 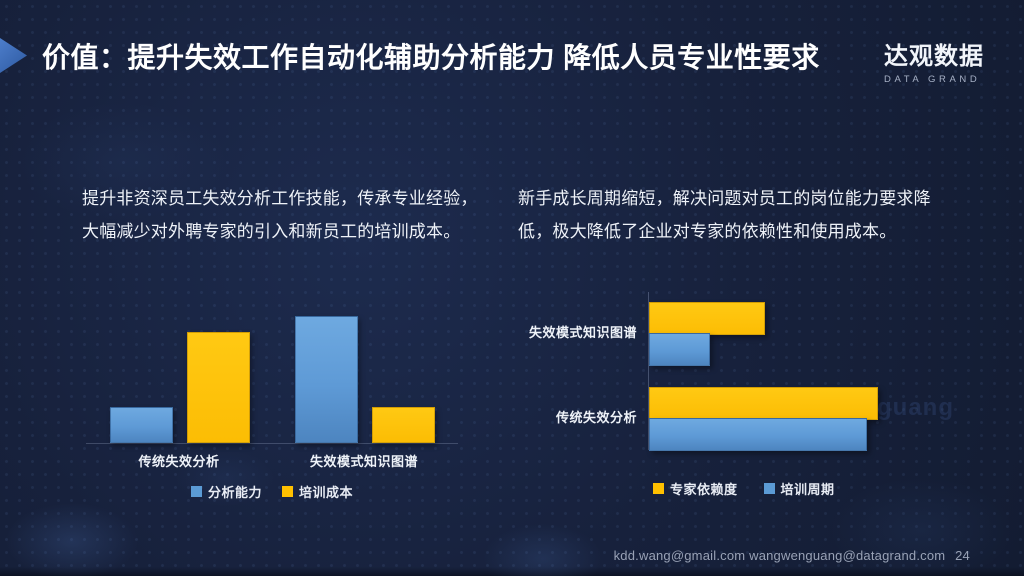 I want to click on legend-item: 培训成本, so click(x=317, y=491).